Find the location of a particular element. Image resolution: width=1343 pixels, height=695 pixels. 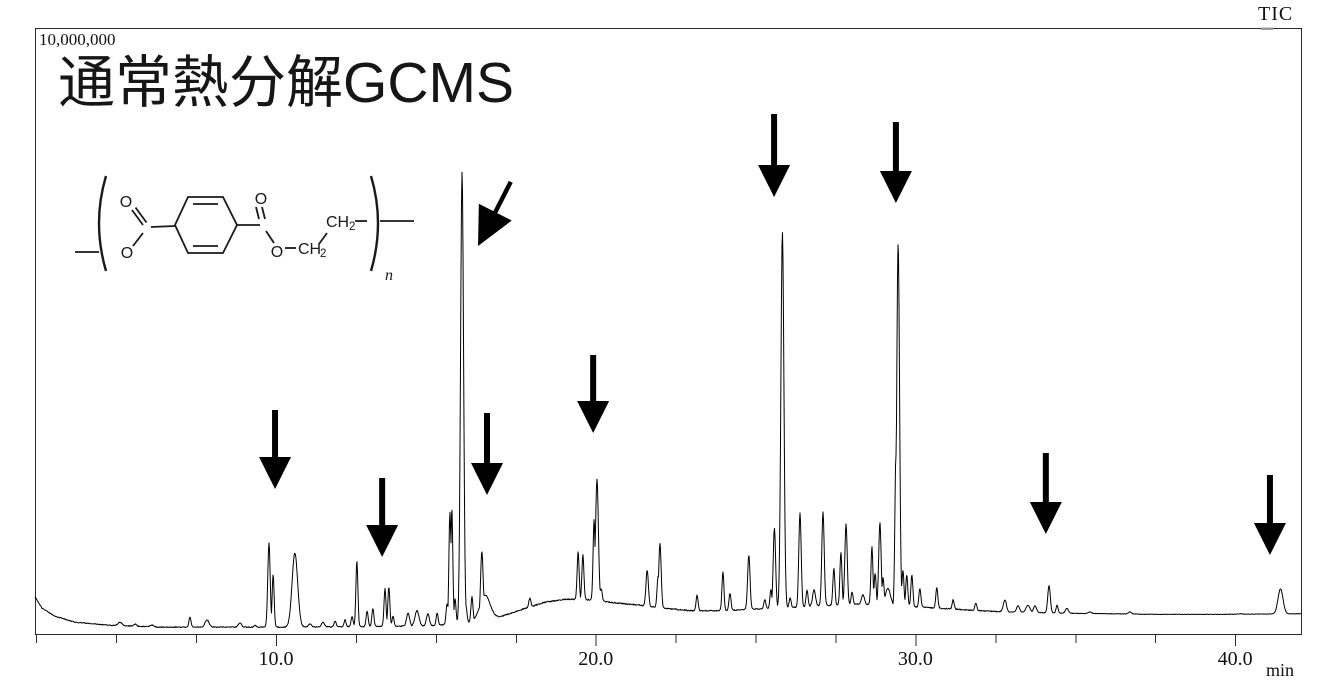

bond-ch2-ch2 is located at coordinates (323, 238).